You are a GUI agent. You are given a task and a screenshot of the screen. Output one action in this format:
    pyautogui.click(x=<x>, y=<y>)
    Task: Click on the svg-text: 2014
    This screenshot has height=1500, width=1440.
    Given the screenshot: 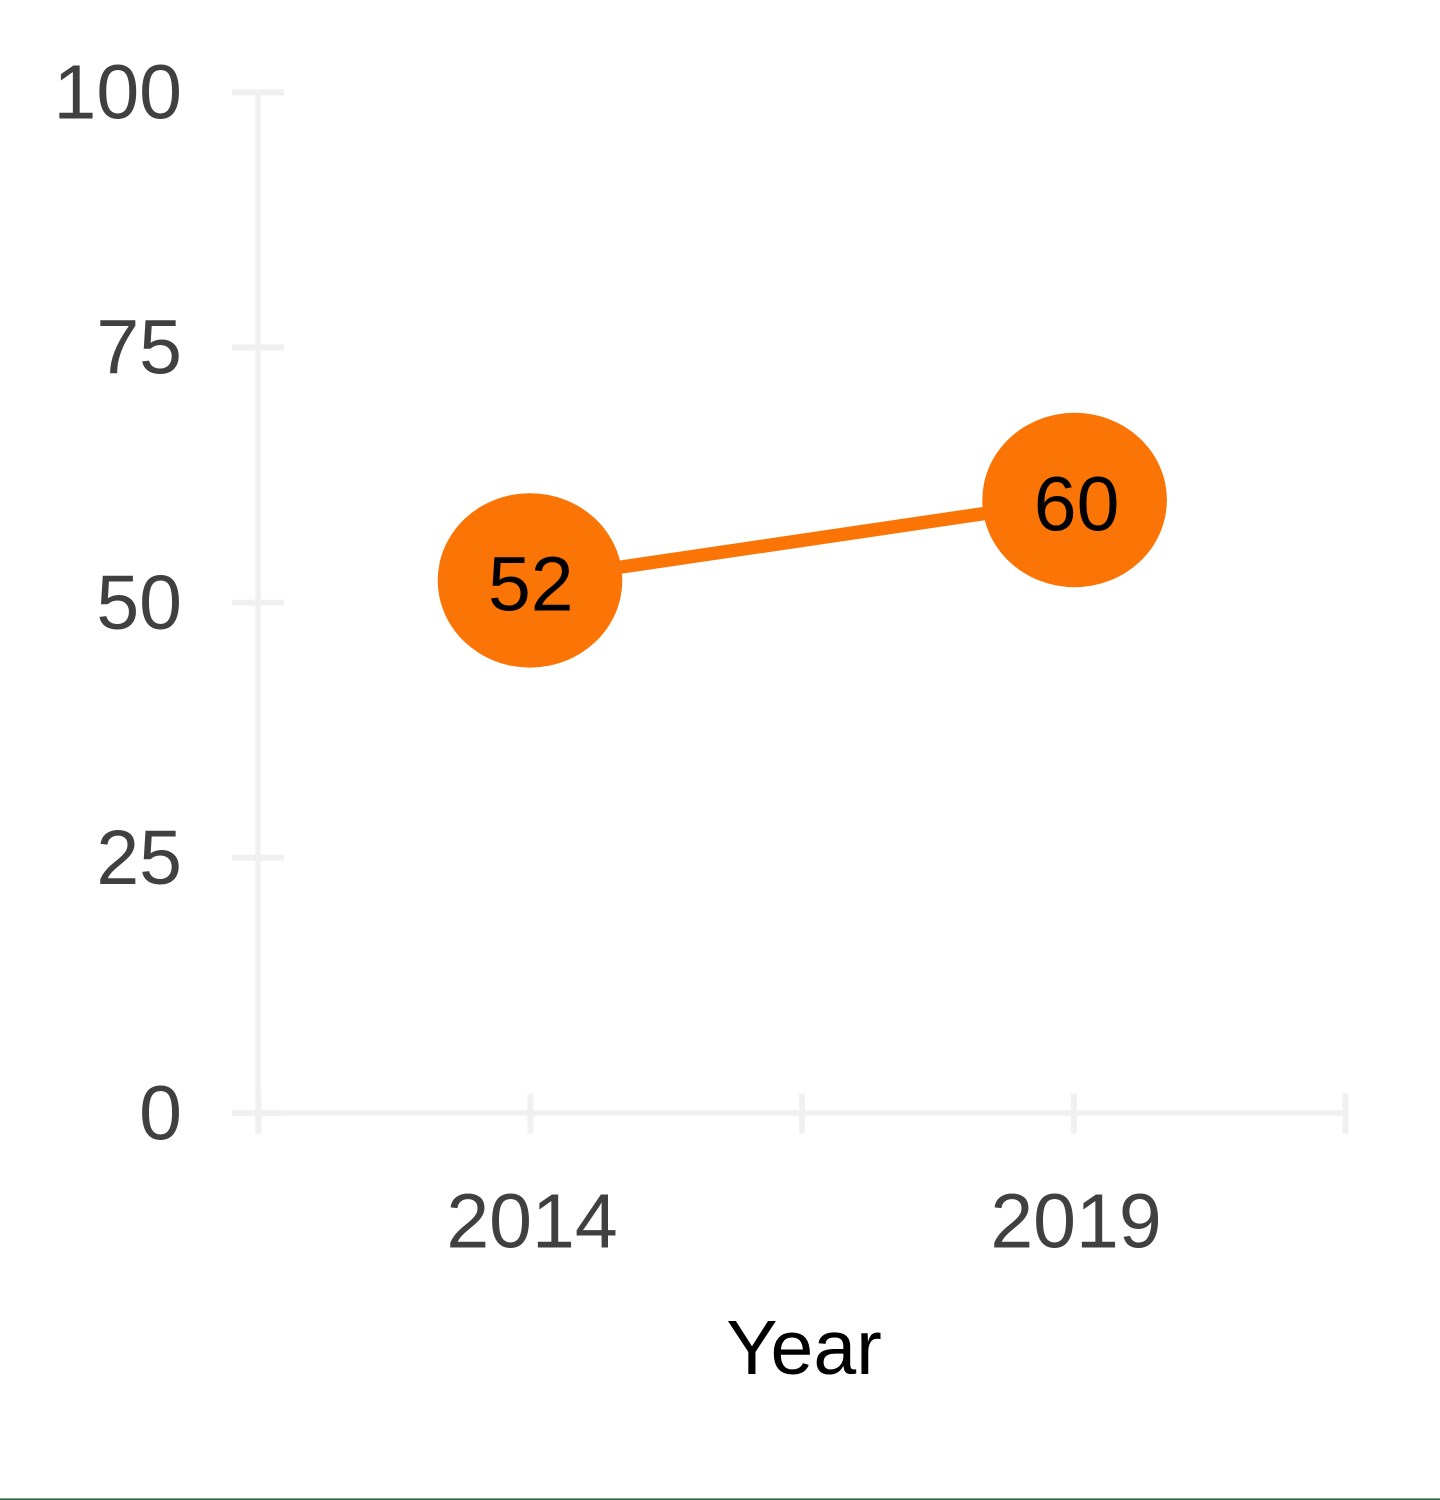 What is the action you would take?
    pyautogui.click(x=531, y=1222)
    